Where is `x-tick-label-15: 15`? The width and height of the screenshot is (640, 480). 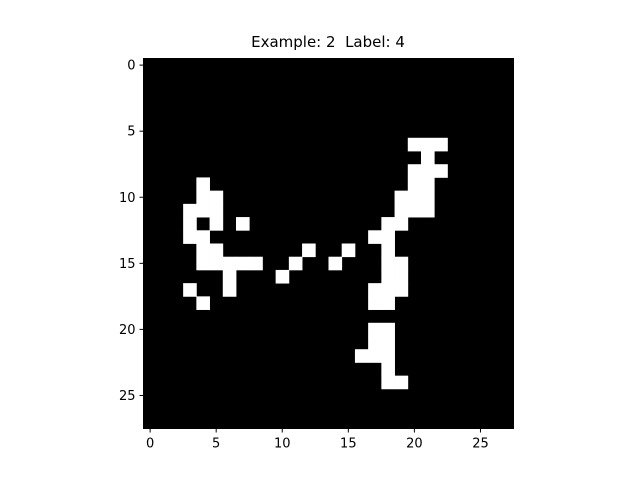
x-tick-label-15: 15 is located at coordinates (348, 444).